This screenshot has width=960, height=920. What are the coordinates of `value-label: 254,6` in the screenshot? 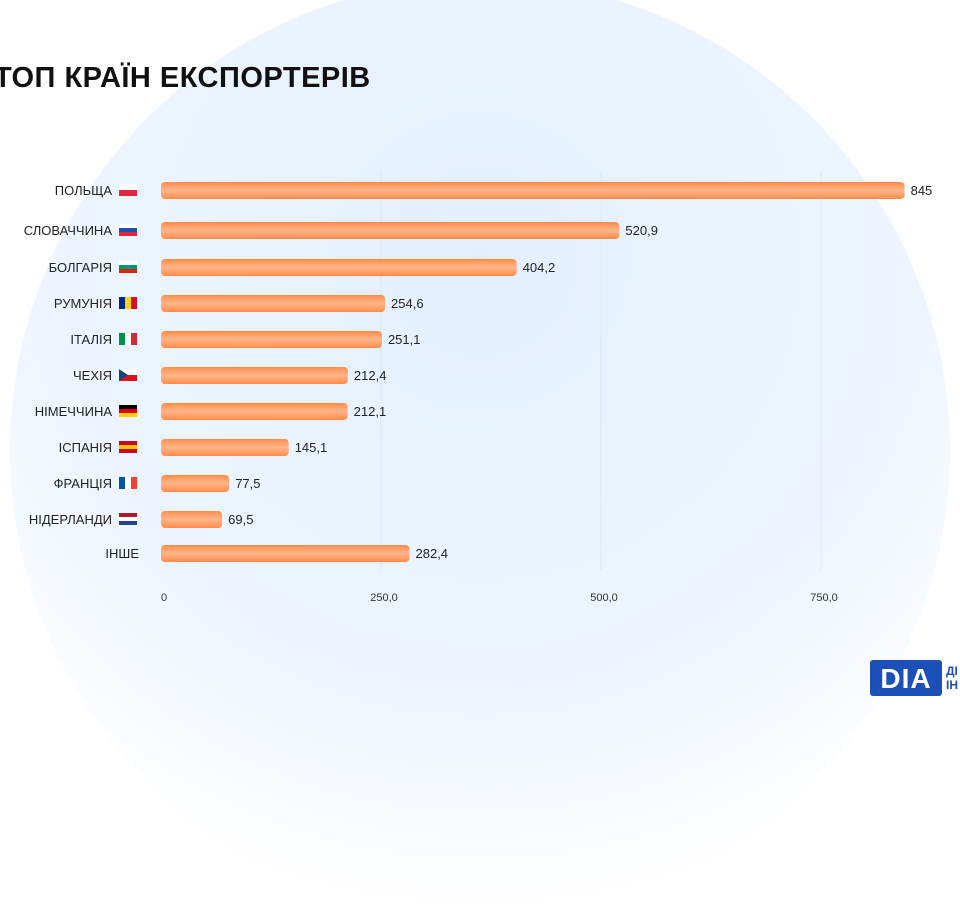 It's located at (407, 303).